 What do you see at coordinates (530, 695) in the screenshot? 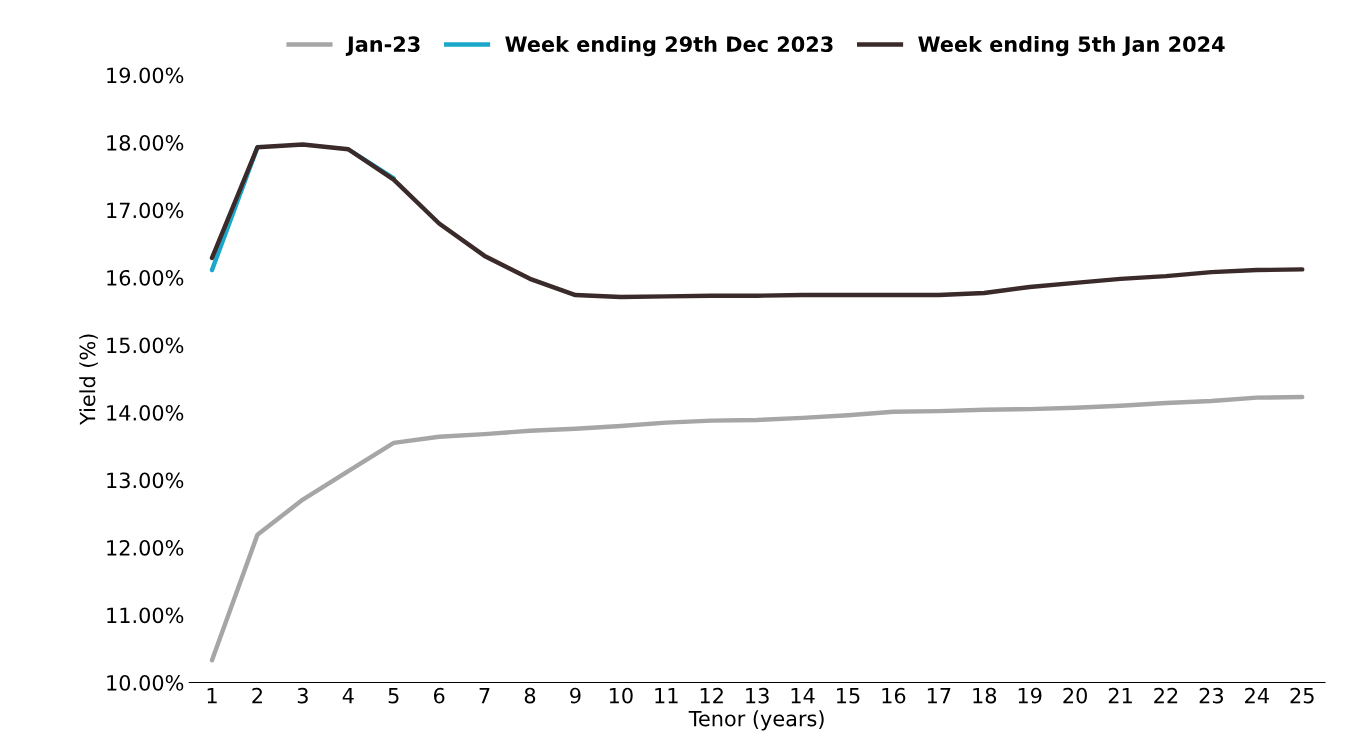
I see `x-tick-label: 8` at bounding box center [530, 695].